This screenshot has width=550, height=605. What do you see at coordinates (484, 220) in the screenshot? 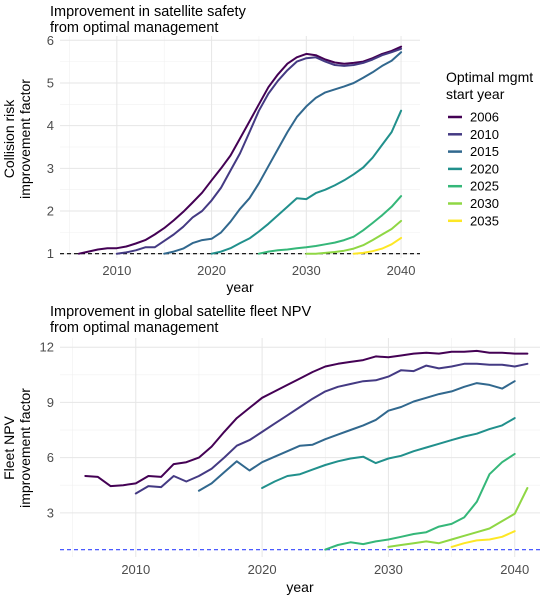
I see `legend-label-2035: 2035` at bounding box center [484, 220].